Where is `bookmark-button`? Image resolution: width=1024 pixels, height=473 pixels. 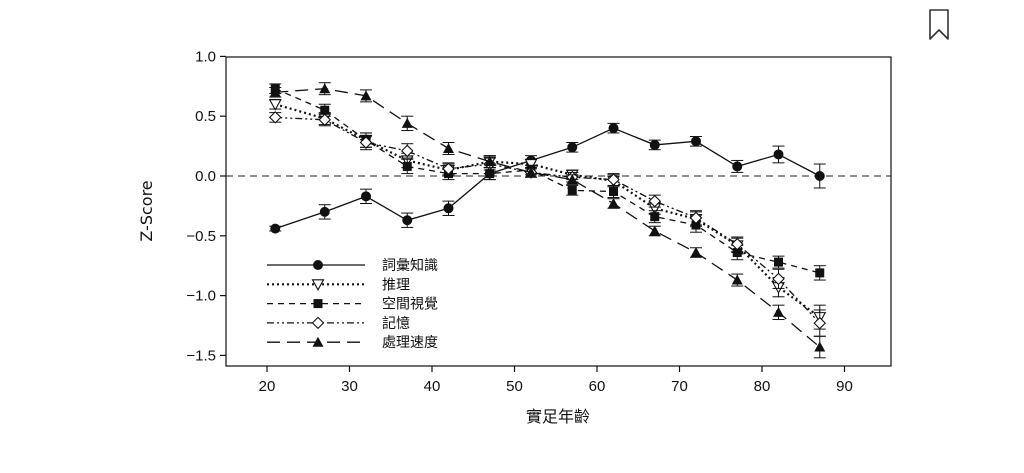 bookmark-button is located at coordinates (939, 25).